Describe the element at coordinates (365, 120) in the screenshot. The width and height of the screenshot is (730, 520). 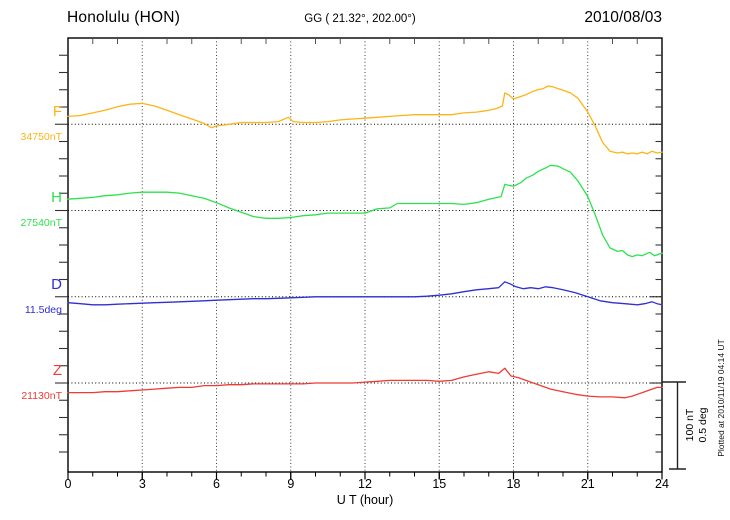
I see `trace-F` at that location.